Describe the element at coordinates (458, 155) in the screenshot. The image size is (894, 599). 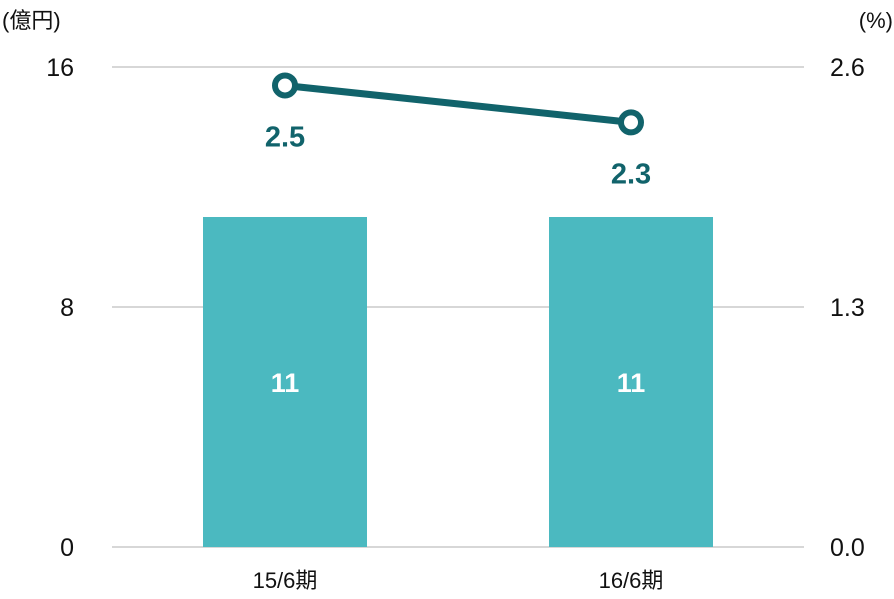
I see `line-value-labels: 2.5 2.3` at that location.